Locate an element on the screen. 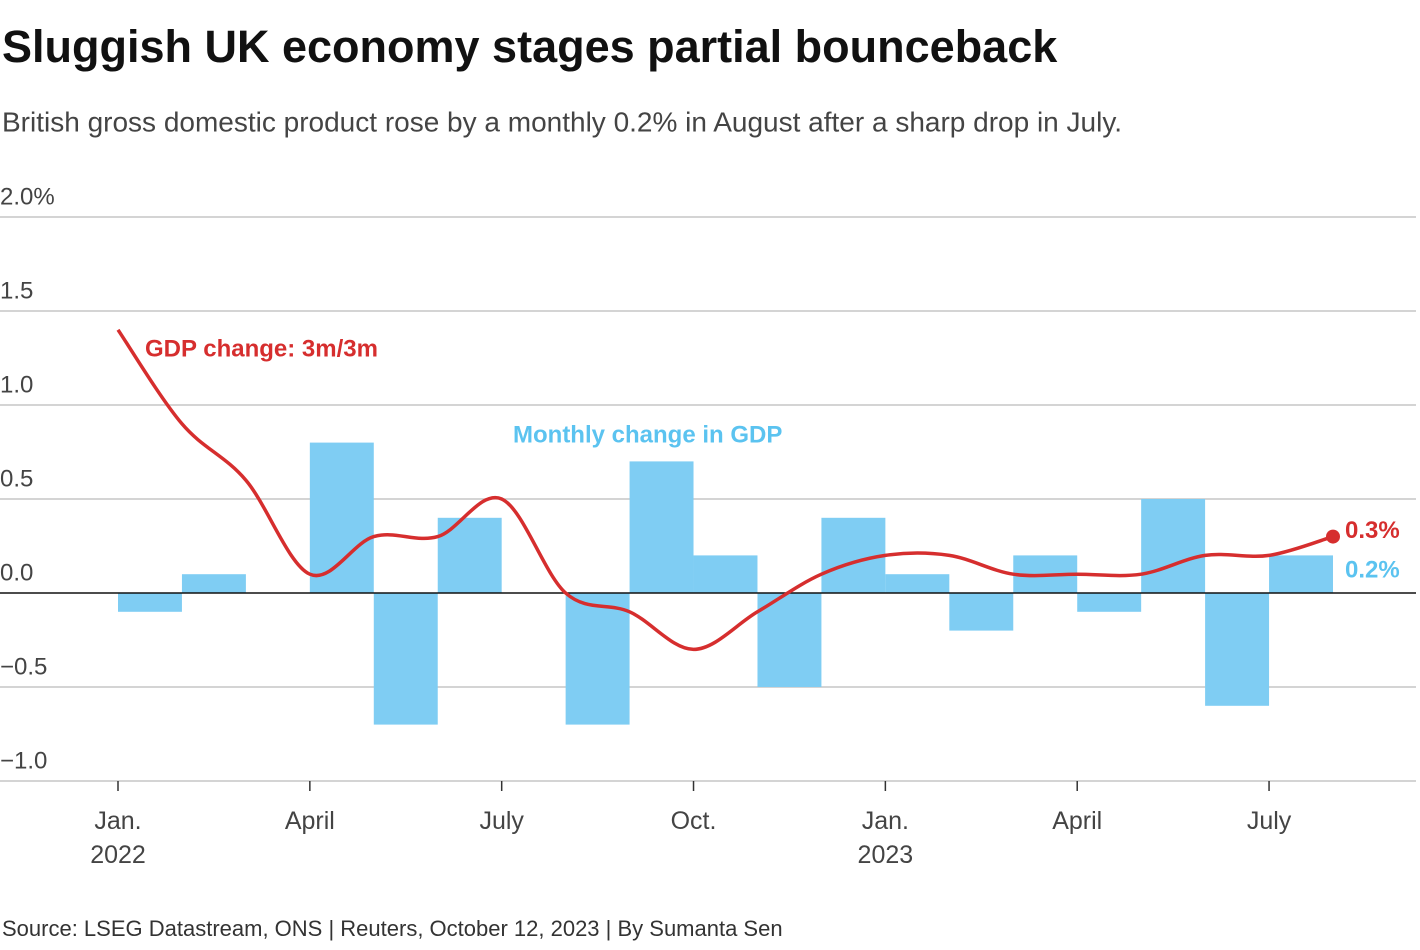  y-tick-label: −0.5 is located at coordinates (23, 666).